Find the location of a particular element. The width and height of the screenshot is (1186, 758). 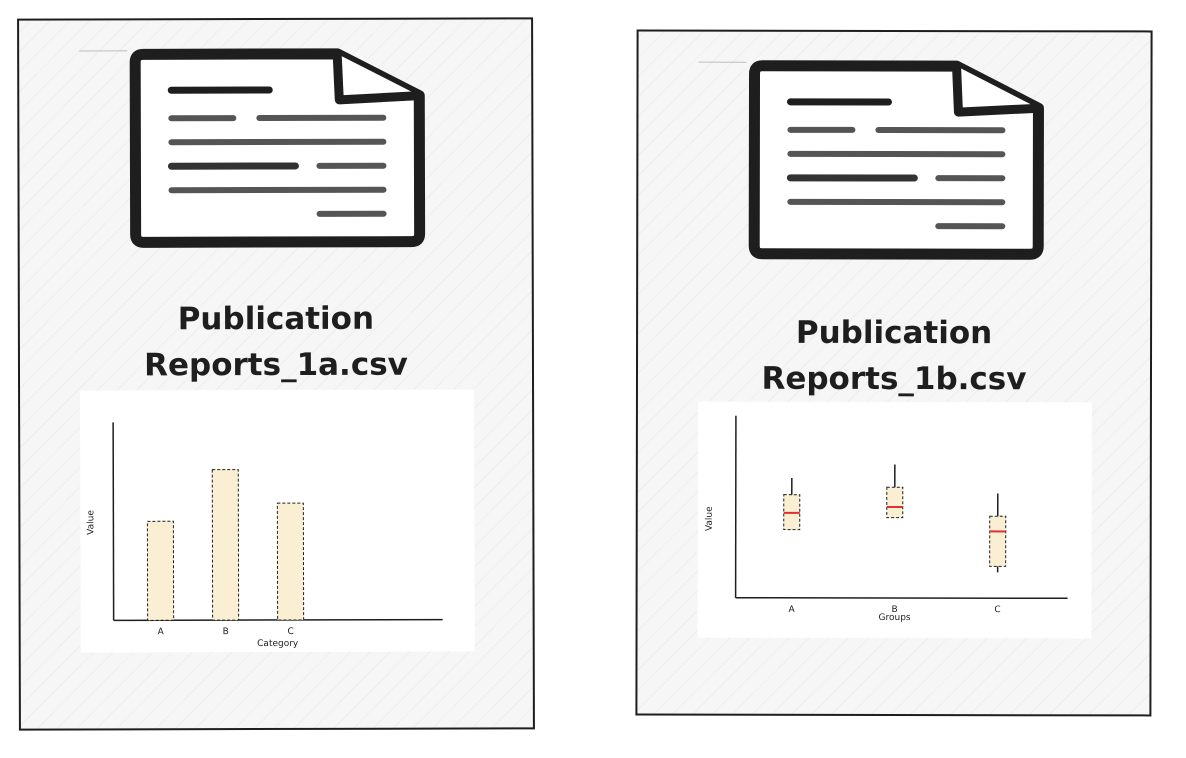

file-title-line-2: Reports_1b.csv is located at coordinates (894, 379).